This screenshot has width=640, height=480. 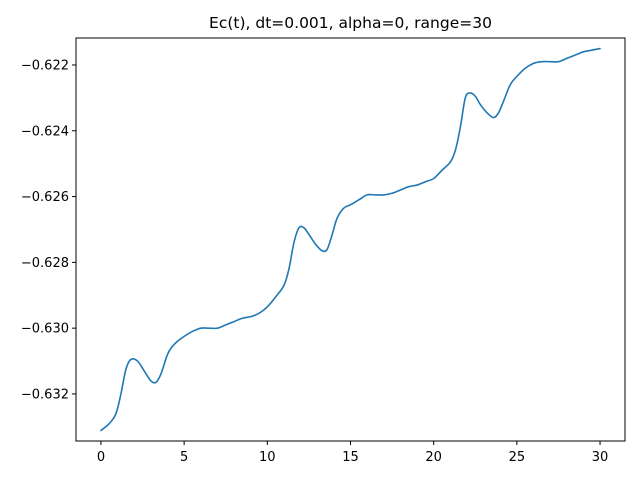 What do you see at coordinates (433, 457) in the screenshot?
I see `x-tick-label: 20` at bounding box center [433, 457].